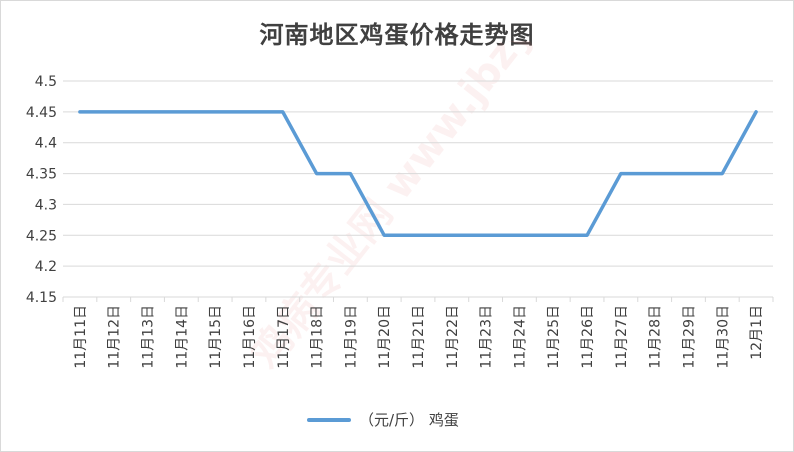  I want to click on x-tick-label: 11月18日, so click(318, 337).